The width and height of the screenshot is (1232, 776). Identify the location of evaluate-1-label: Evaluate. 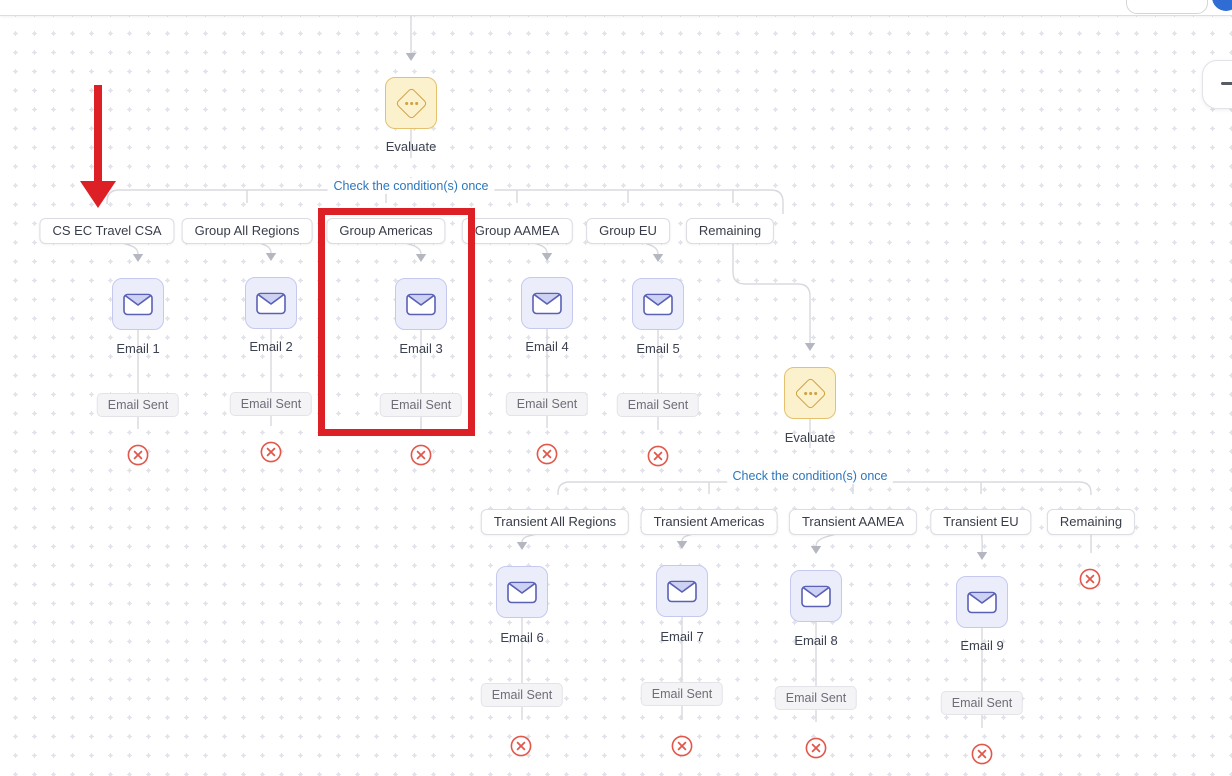
(411, 146).